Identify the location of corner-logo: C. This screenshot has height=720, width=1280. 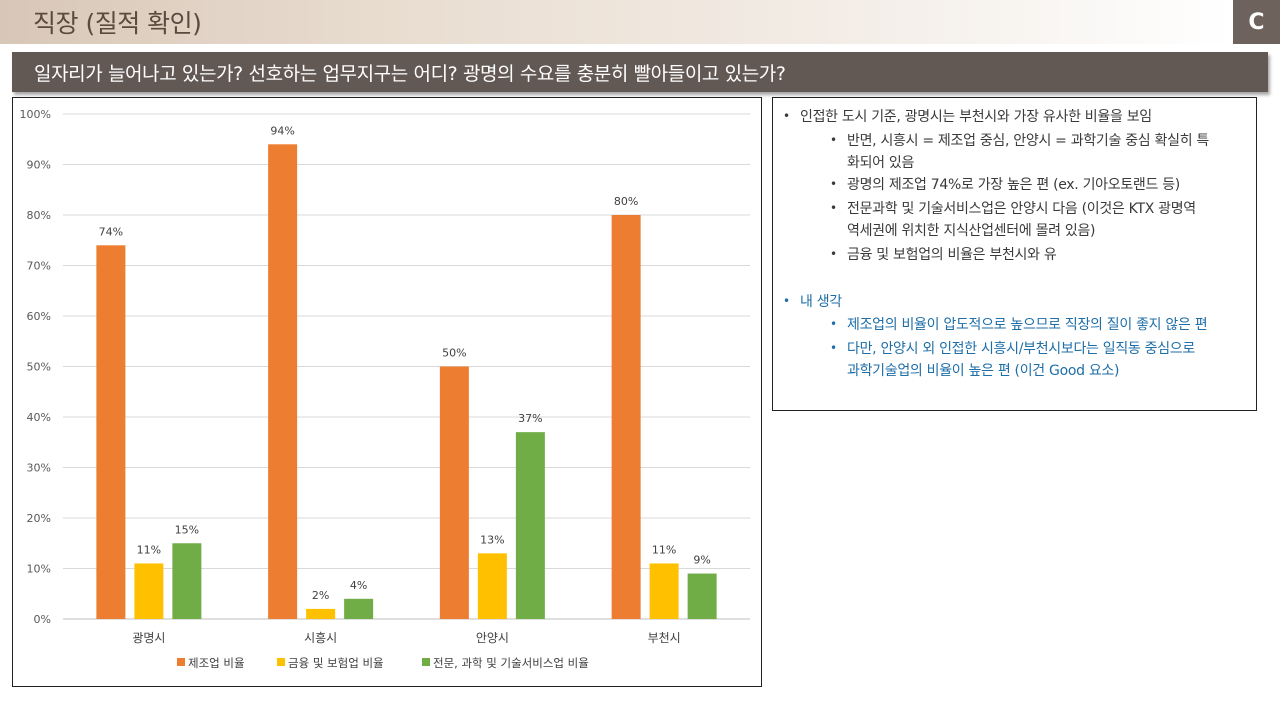
(1256, 22).